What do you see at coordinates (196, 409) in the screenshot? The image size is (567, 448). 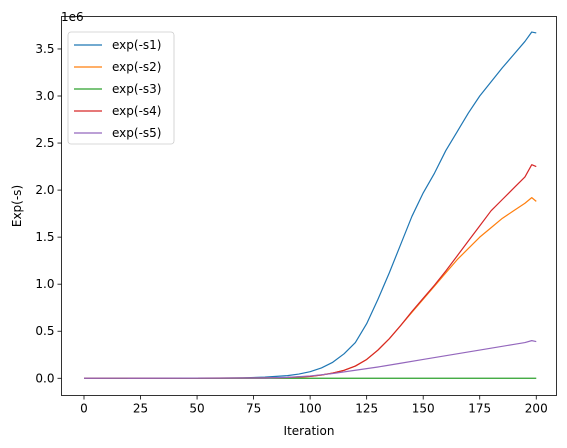 I see `x-tick-label: 50` at bounding box center [196, 409].